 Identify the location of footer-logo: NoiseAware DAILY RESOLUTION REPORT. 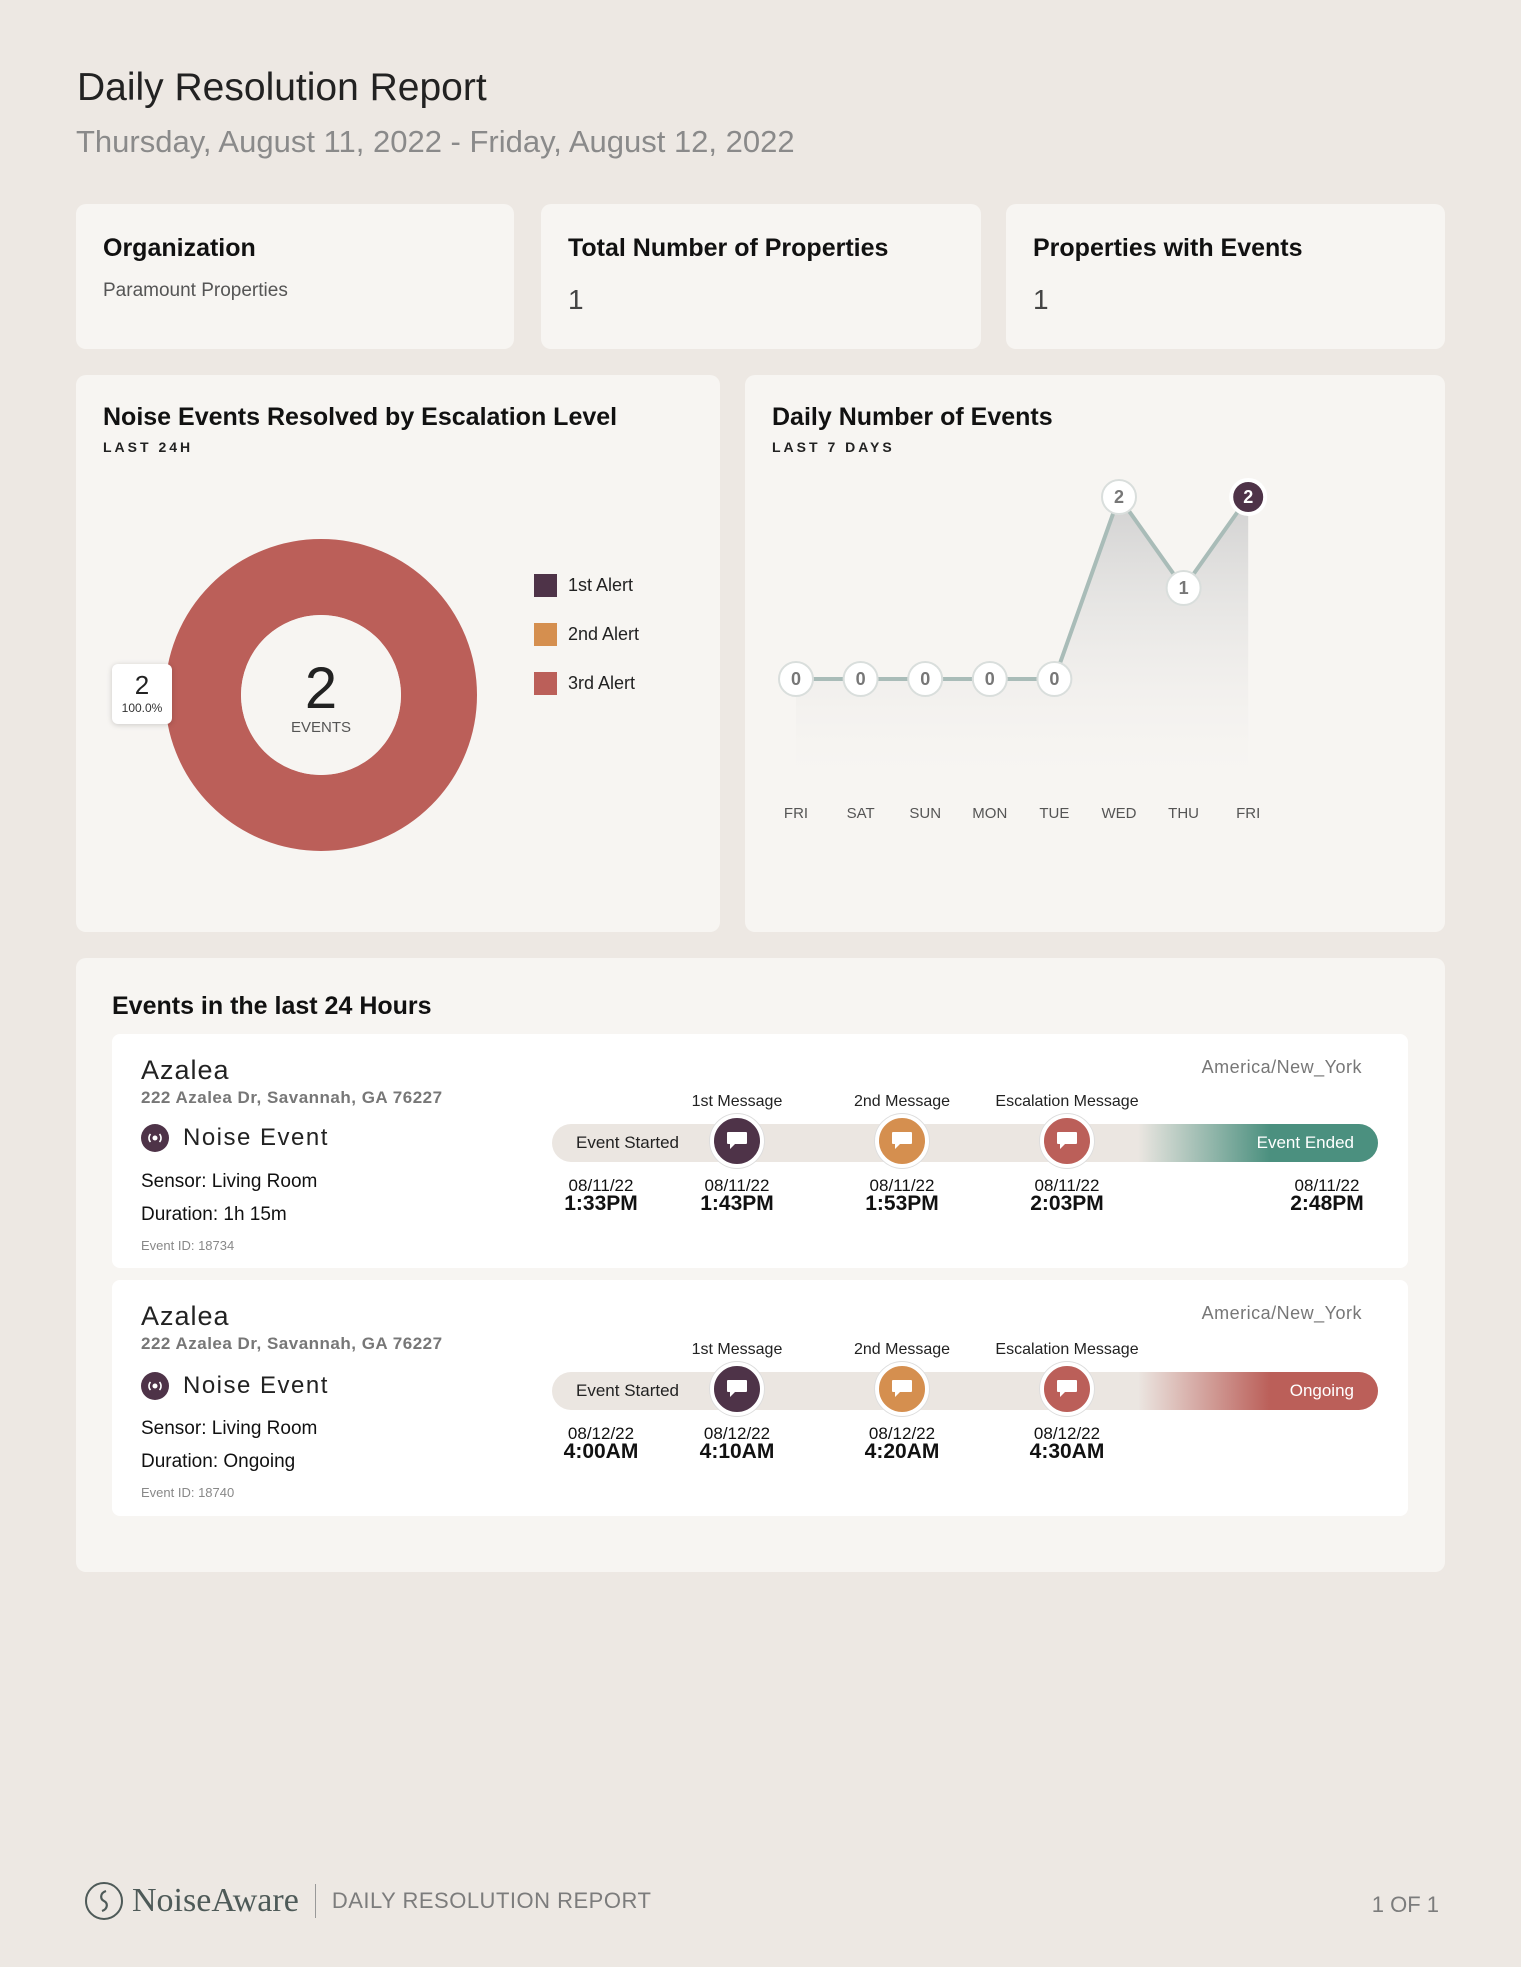
(367, 1901).